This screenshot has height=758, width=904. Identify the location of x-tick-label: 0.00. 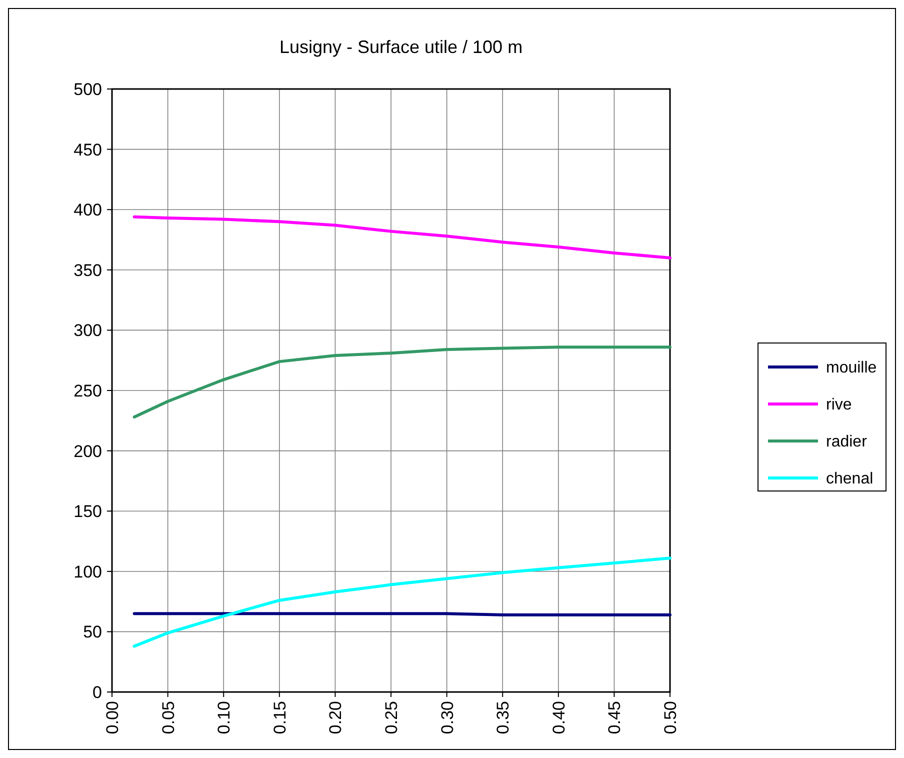
(112, 717).